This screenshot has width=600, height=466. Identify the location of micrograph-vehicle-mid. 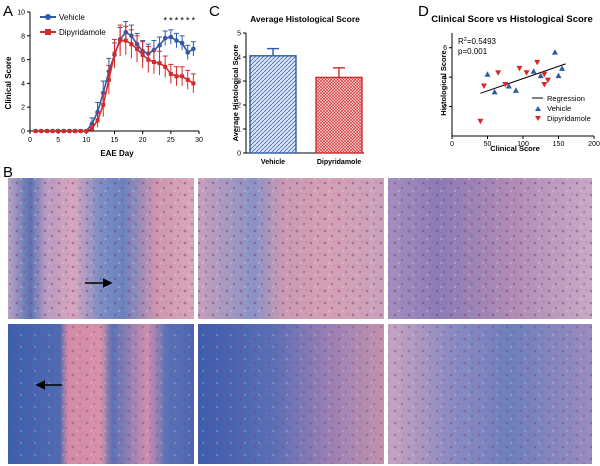
(291, 248).